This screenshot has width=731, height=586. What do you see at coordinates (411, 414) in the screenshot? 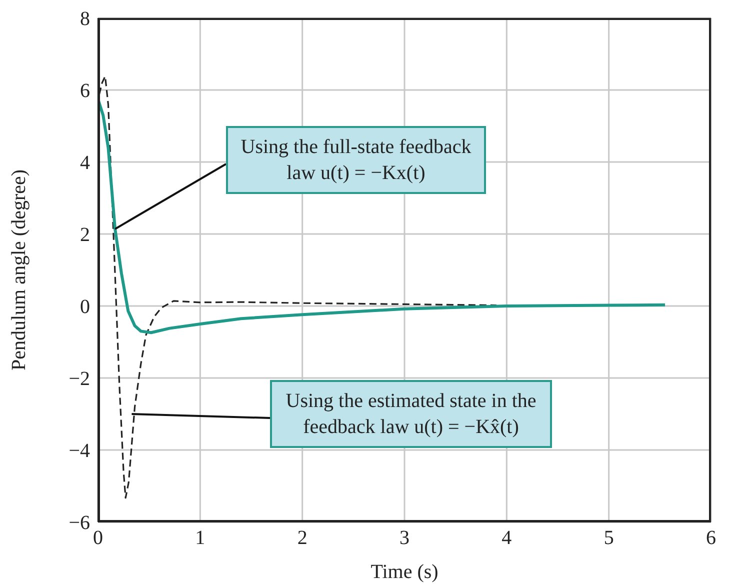
I see `annotation: Using the estimated state in the feedback law u(t) = −Kx̂(t)` at bounding box center [411, 414].